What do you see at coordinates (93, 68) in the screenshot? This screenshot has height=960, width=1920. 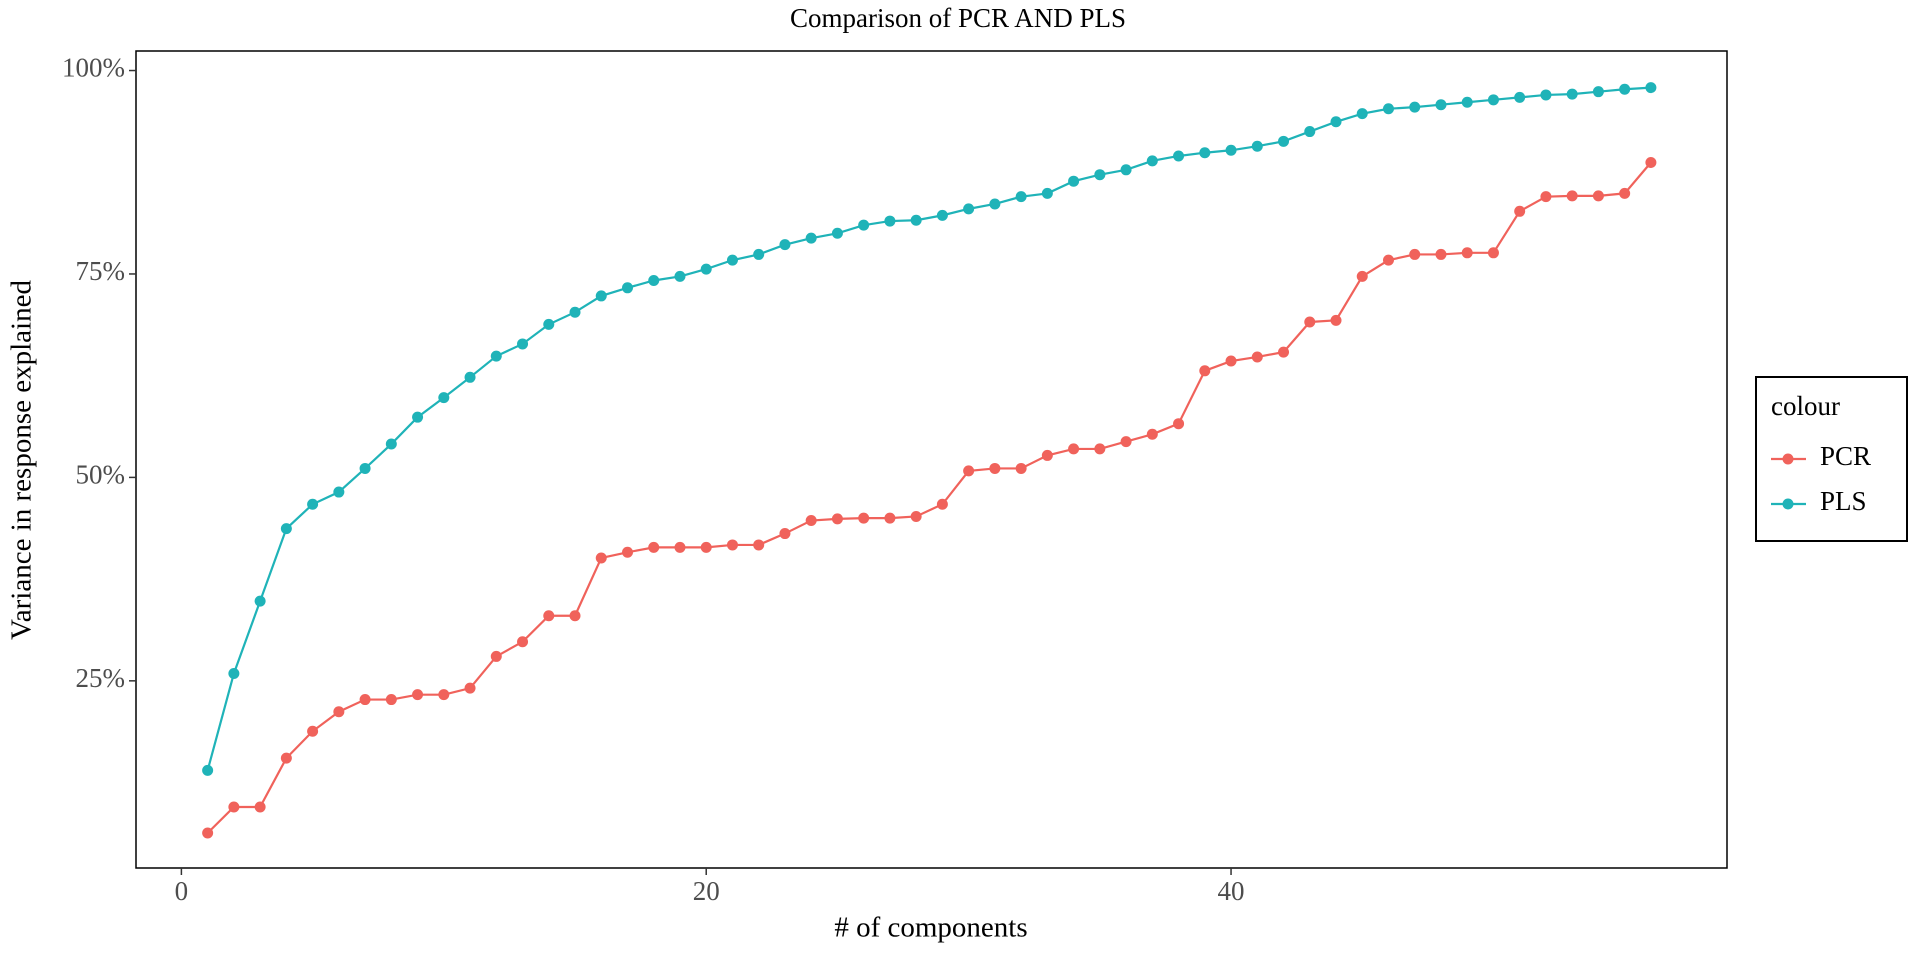 I see `y-tick-label: 100%` at bounding box center [93, 68].